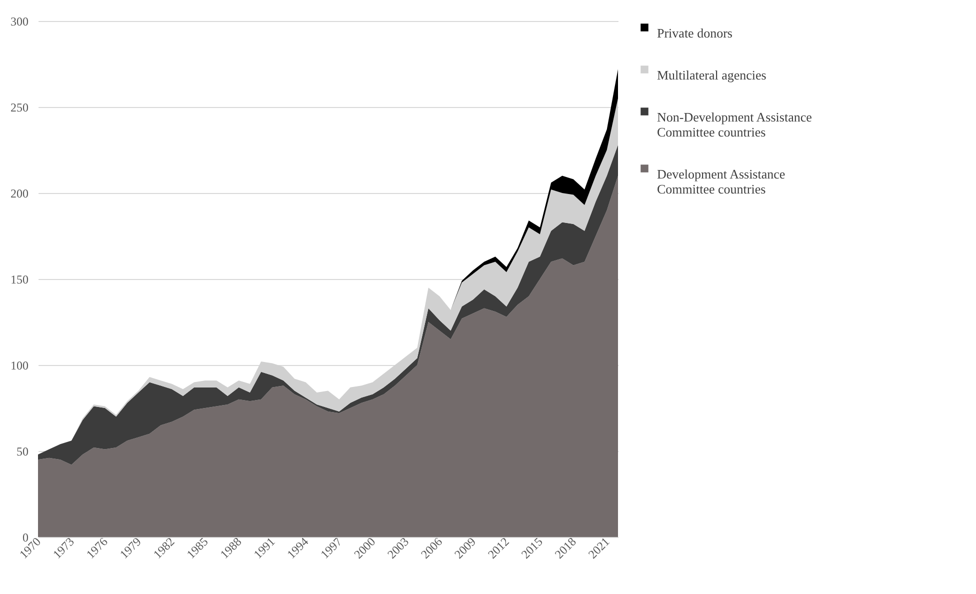  What do you see at coordinates (19, 279) in the screenshot?
I see `y-tick-label: 150` at bounding box center [19, 279].